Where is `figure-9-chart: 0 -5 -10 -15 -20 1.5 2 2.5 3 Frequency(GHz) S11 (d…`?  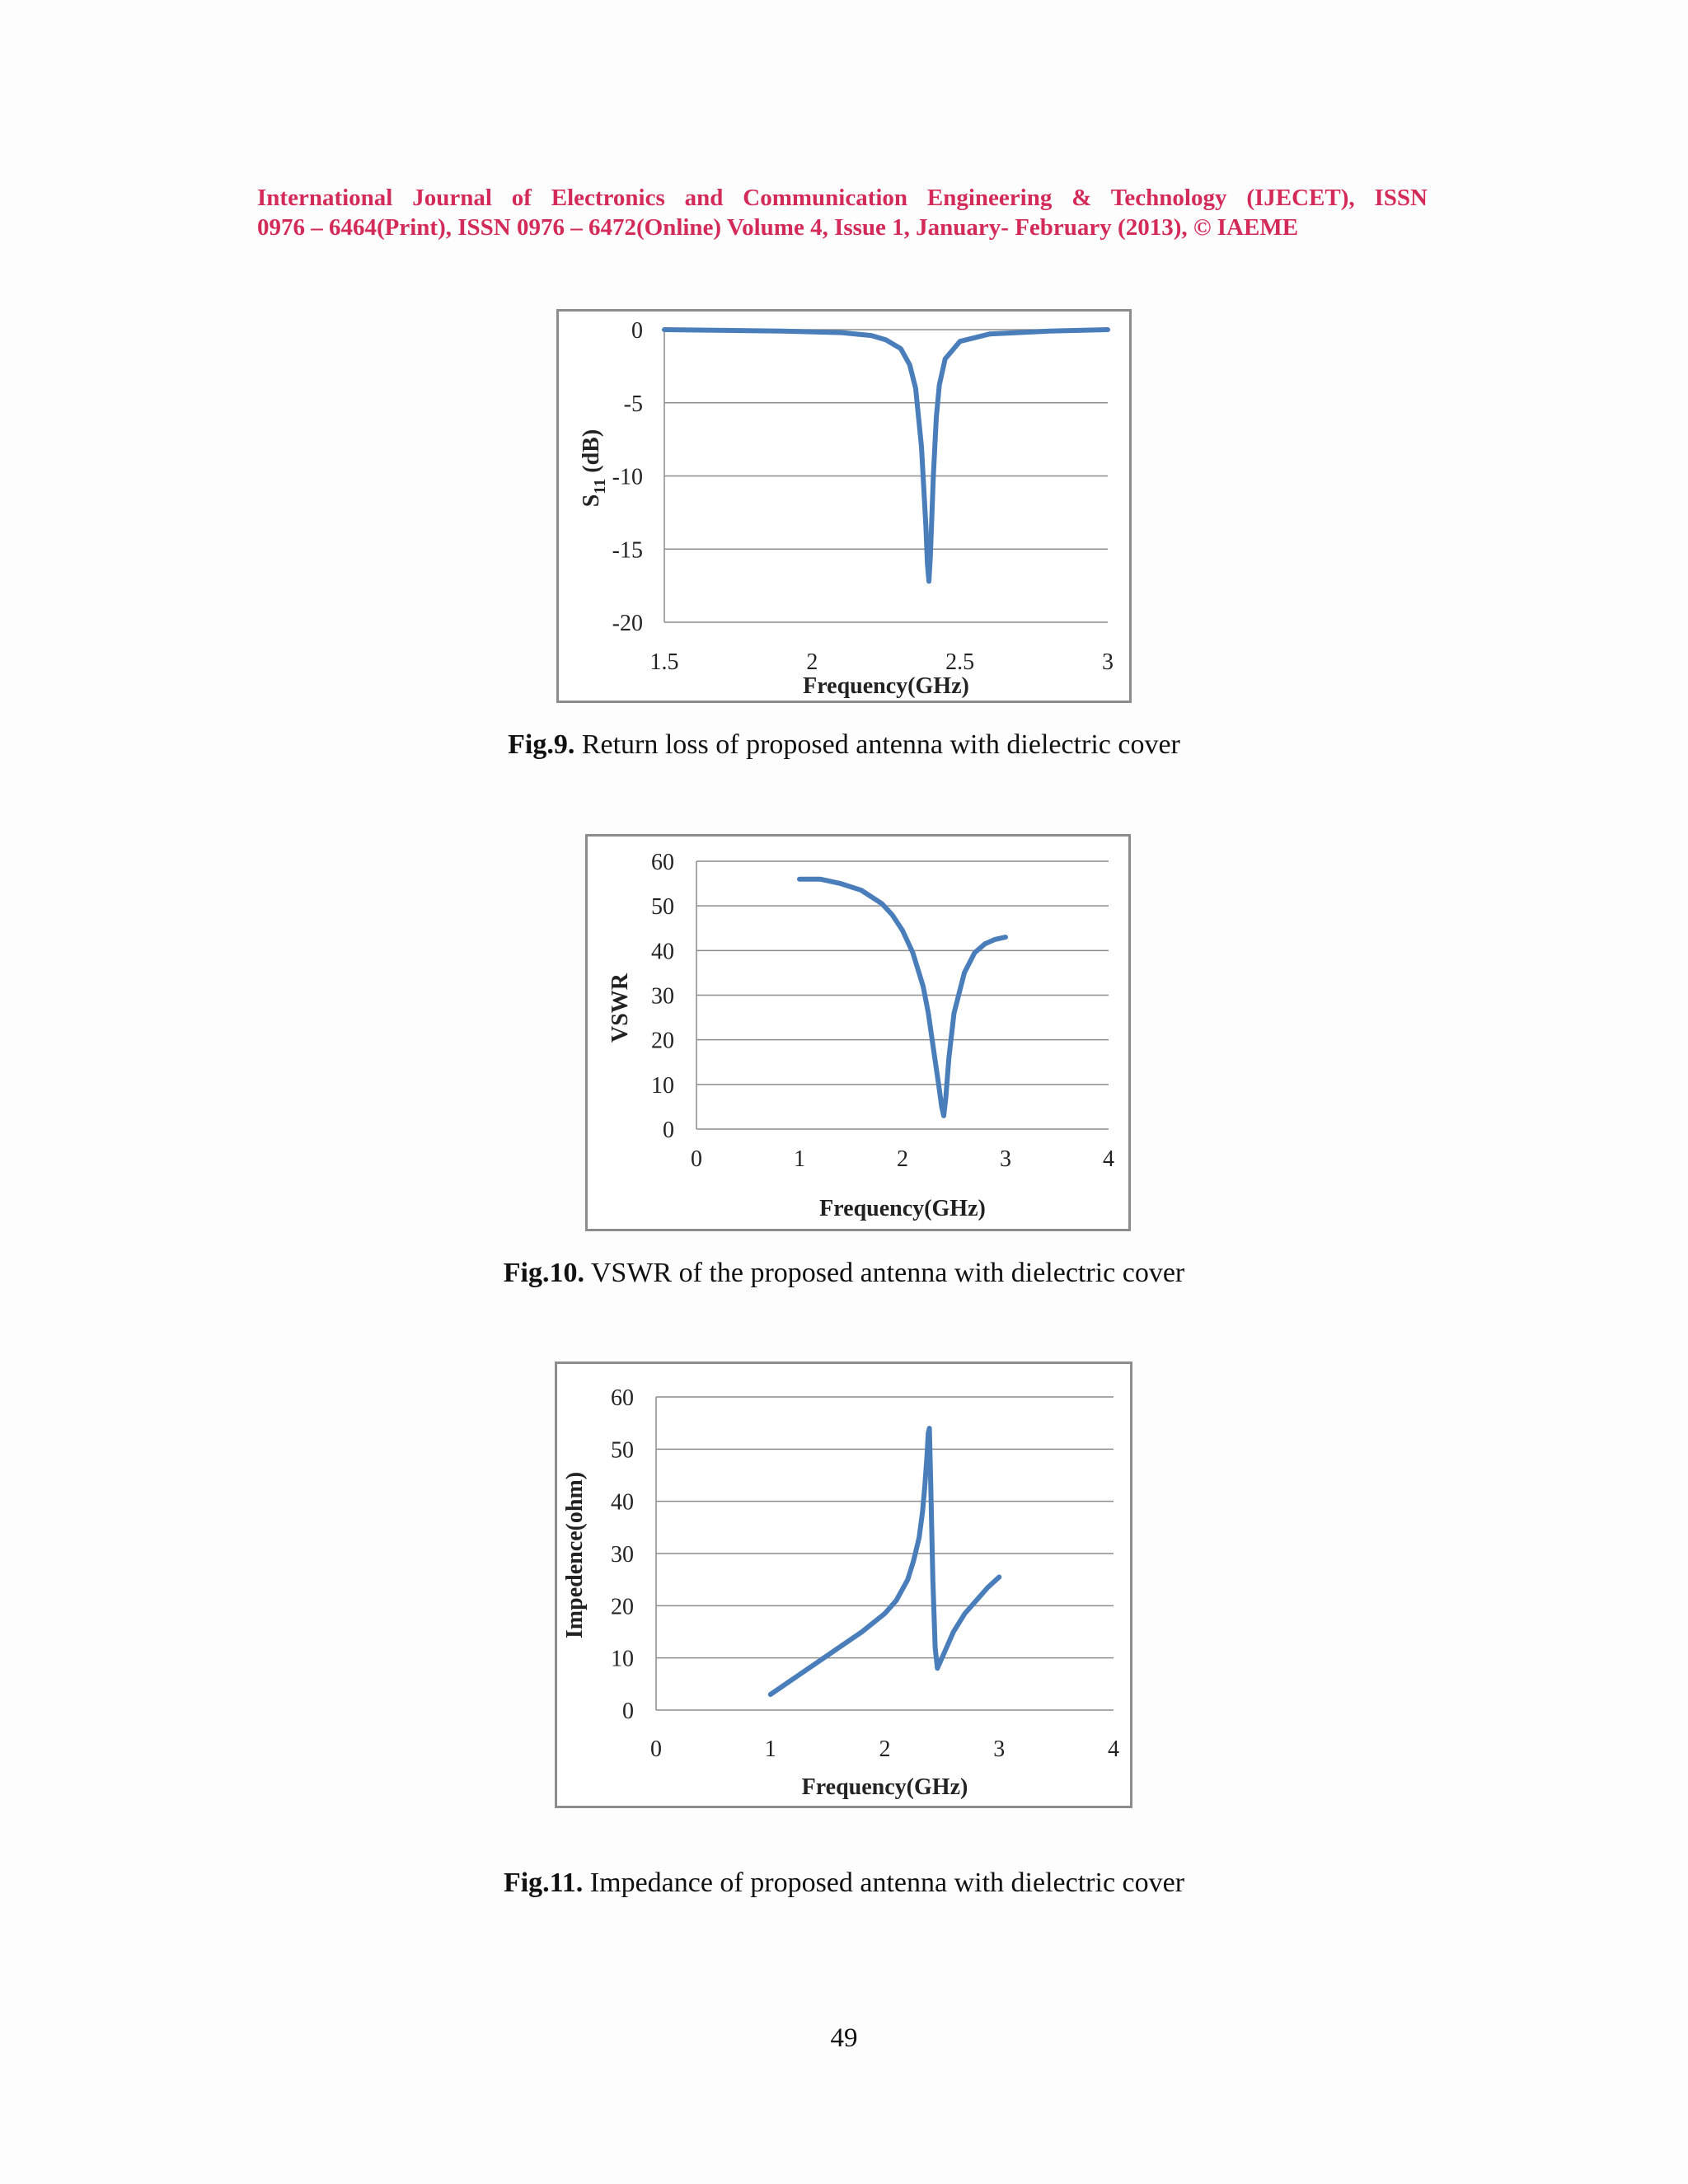
figure-9-chart: 0 -5 -10 -15 -20 1.5 2 2.5 3 Frequency(GHz) S11 (d… is located at coordinates (844, 506).